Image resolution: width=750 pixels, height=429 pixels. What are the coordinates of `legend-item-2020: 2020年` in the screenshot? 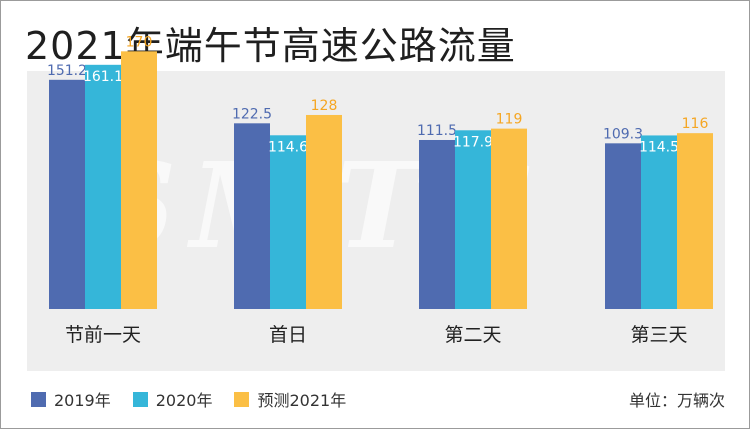 It's located at (172, 399).